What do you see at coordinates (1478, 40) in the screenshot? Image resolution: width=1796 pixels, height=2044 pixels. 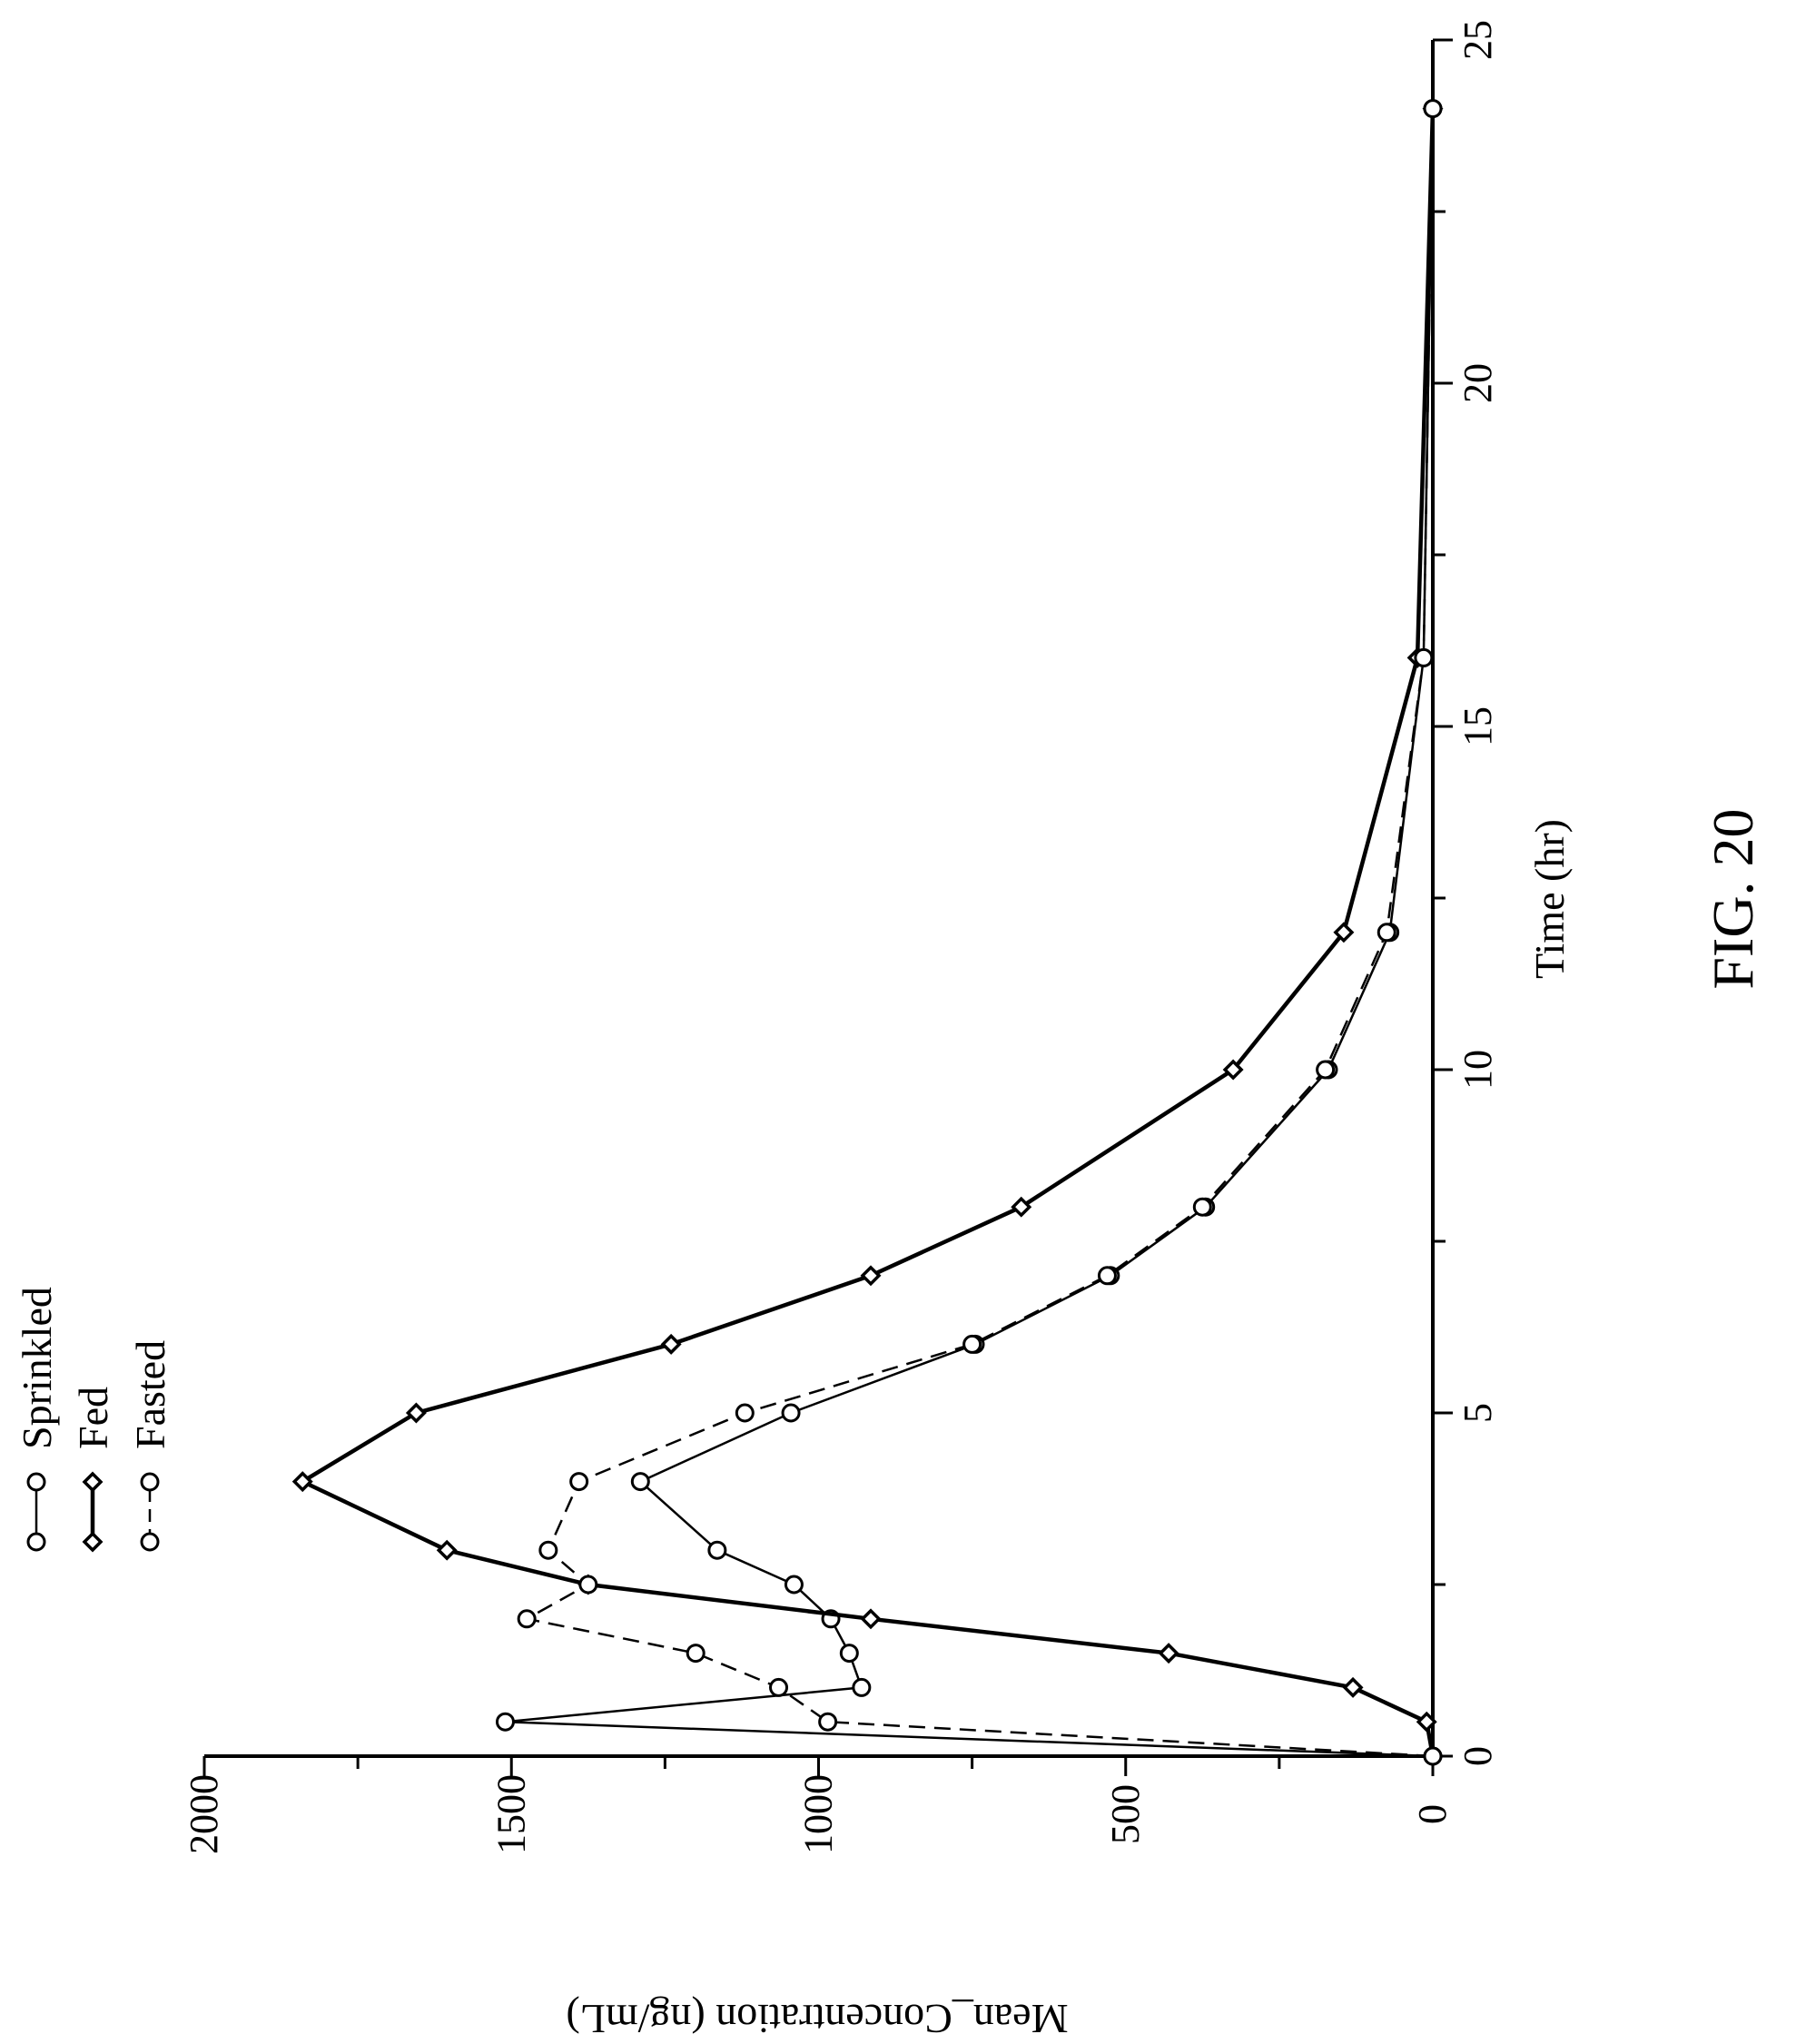 I see `x-tick-label: 25` at bounding box center [1478, 40].